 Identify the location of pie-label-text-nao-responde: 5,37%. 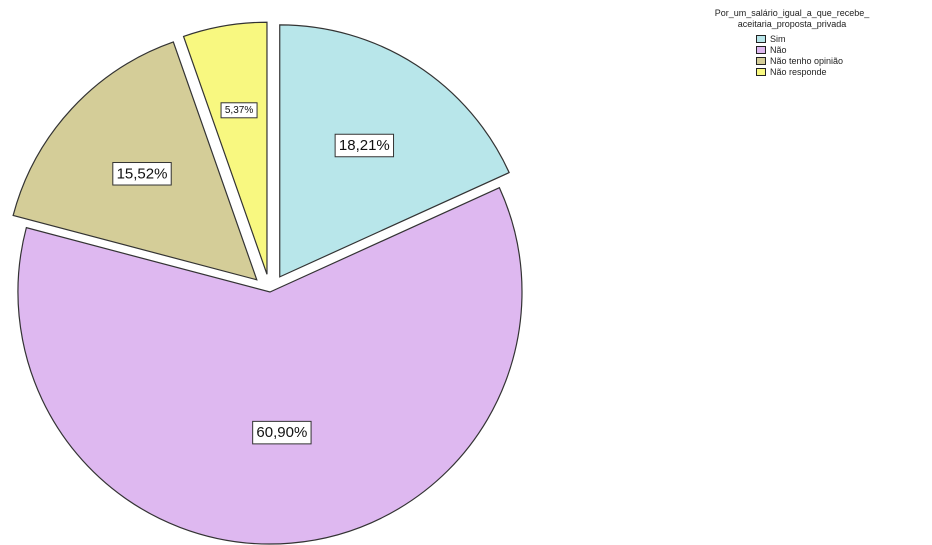
(239, 110).